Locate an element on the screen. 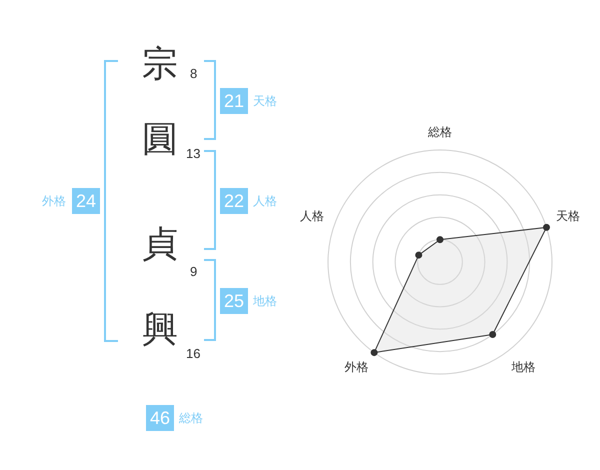 The image size is (600, 470). category-label: 興 is located at coordinates (160, 329).